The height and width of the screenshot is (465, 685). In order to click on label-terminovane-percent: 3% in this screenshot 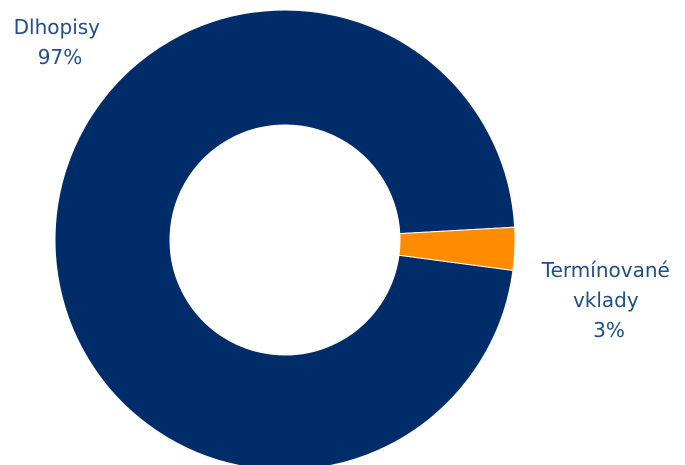, I will do `click(609, 330)`.